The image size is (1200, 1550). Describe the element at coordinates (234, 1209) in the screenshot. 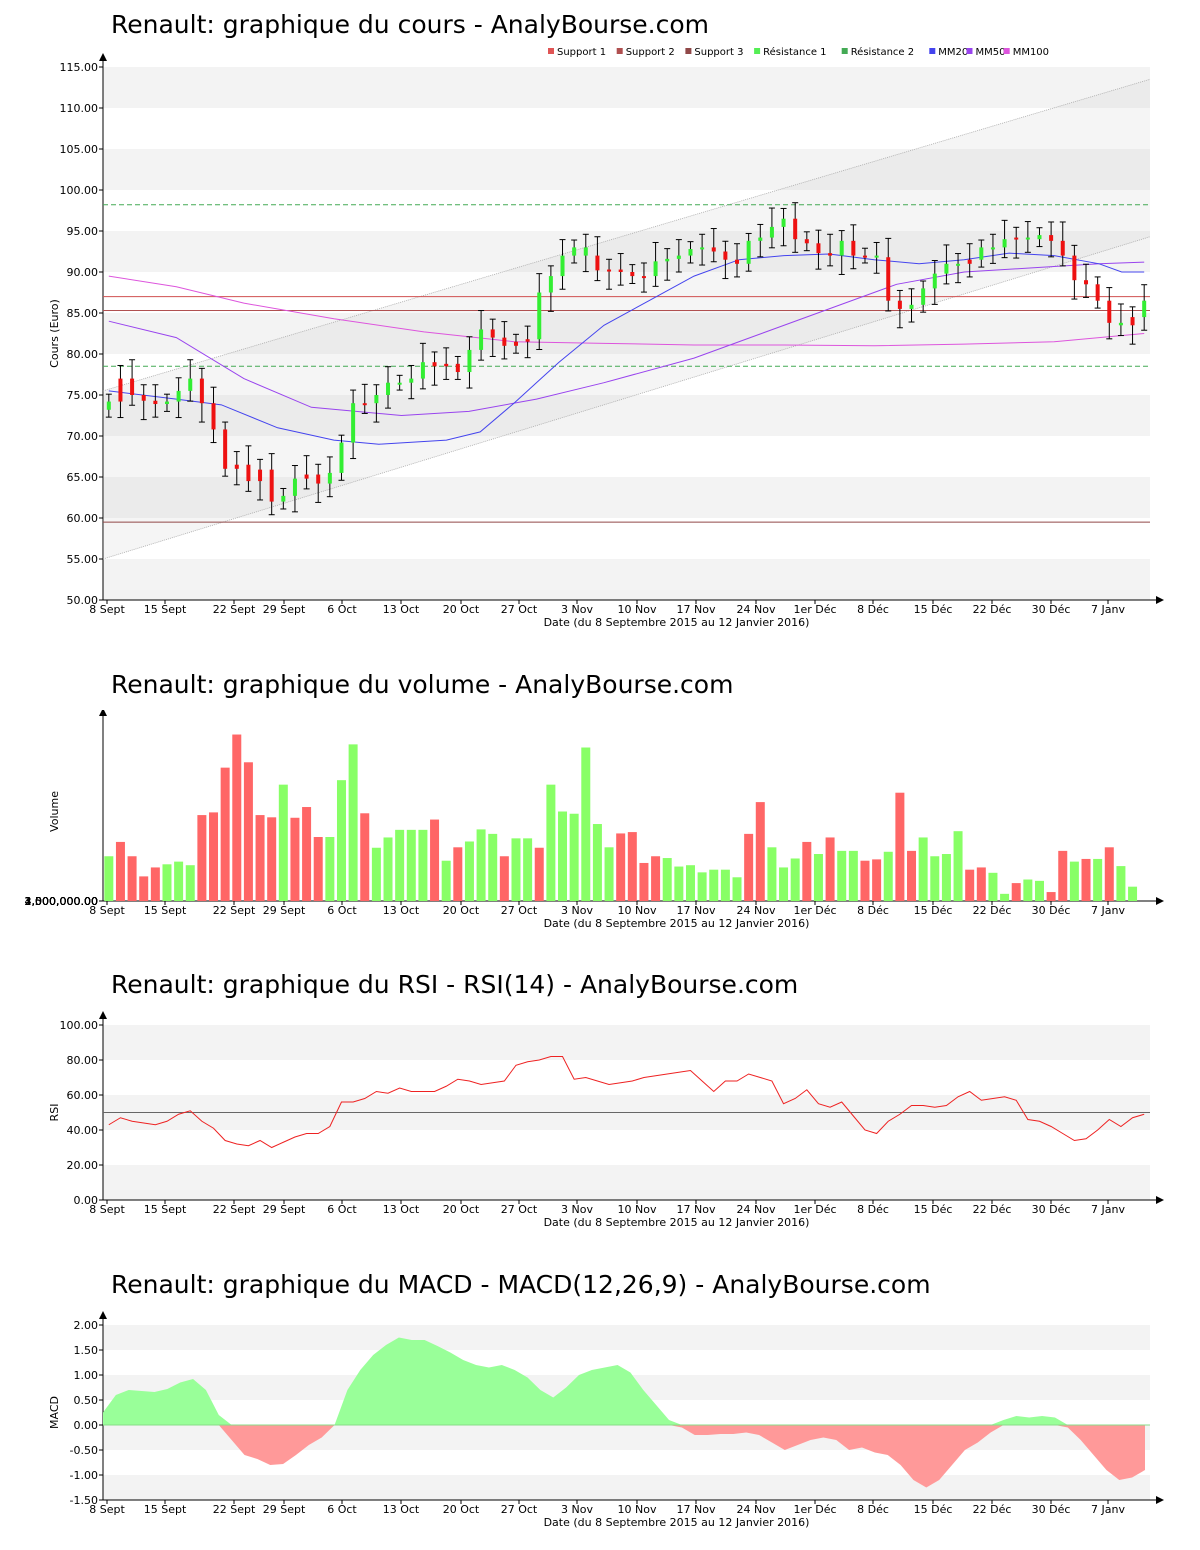

I see `x-tick-label: 22 Sept` at that location.